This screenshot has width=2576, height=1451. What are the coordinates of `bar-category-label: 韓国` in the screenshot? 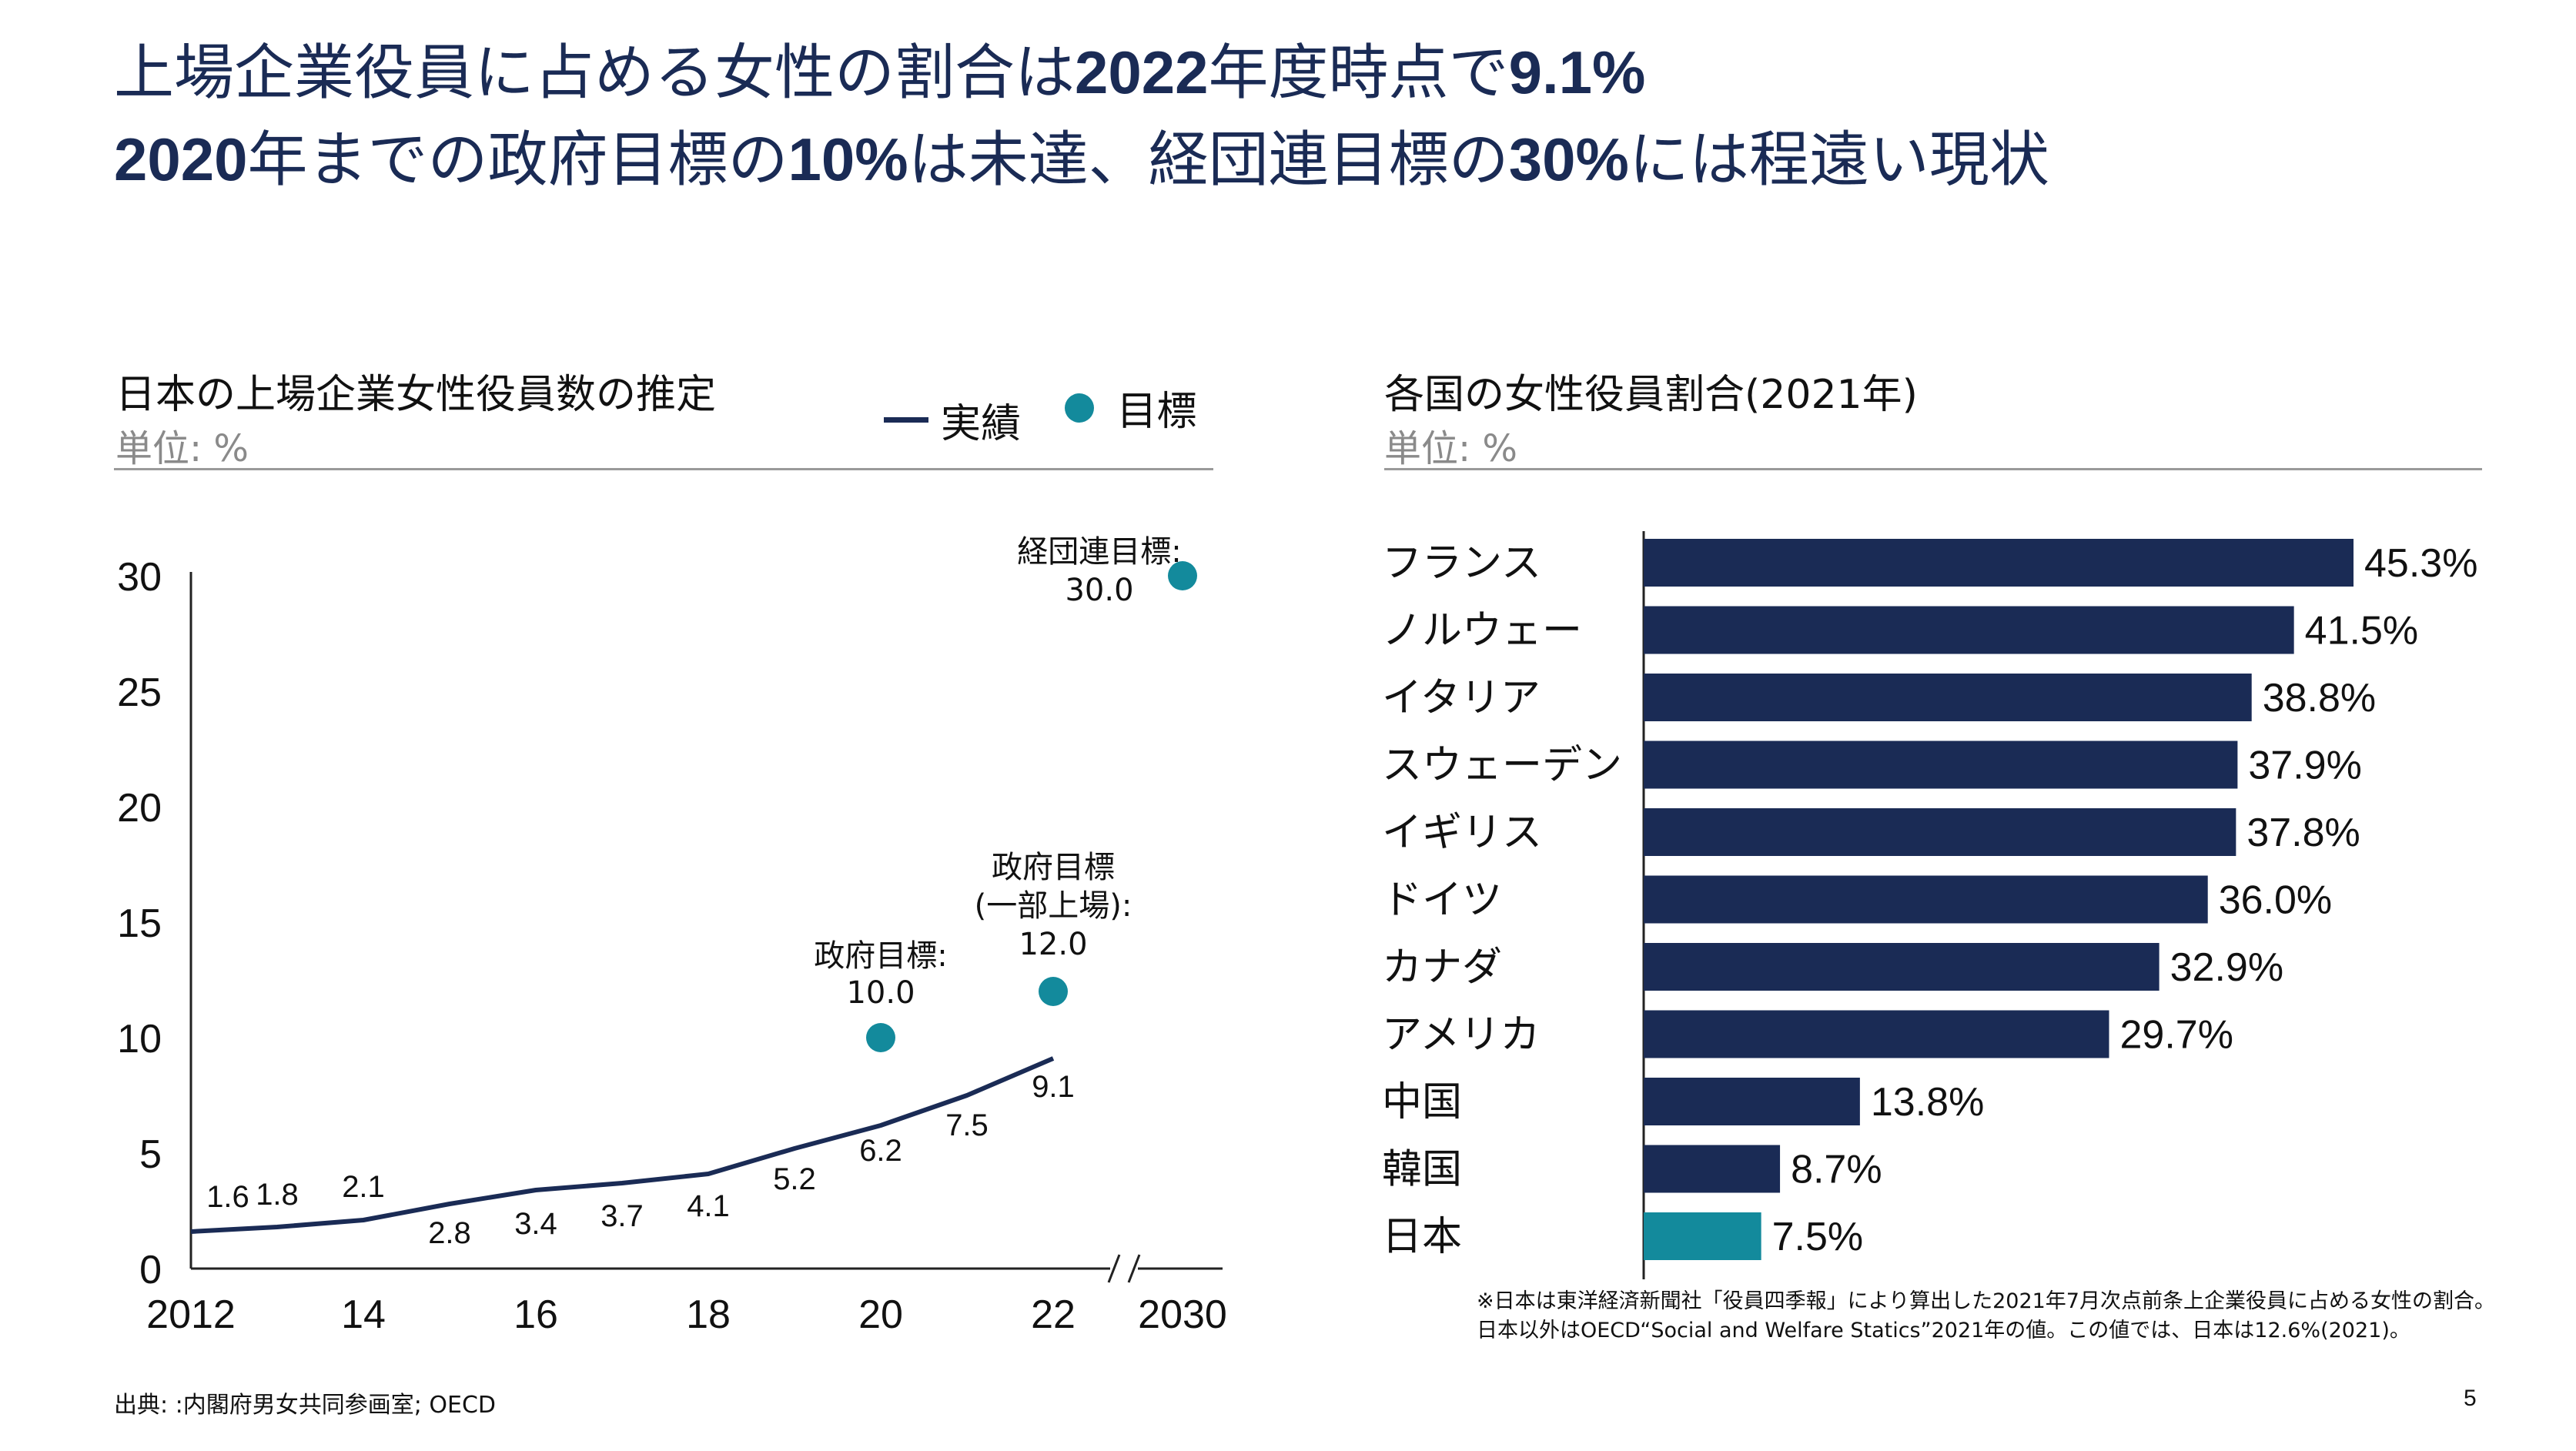 It's located at (1422, 1170).